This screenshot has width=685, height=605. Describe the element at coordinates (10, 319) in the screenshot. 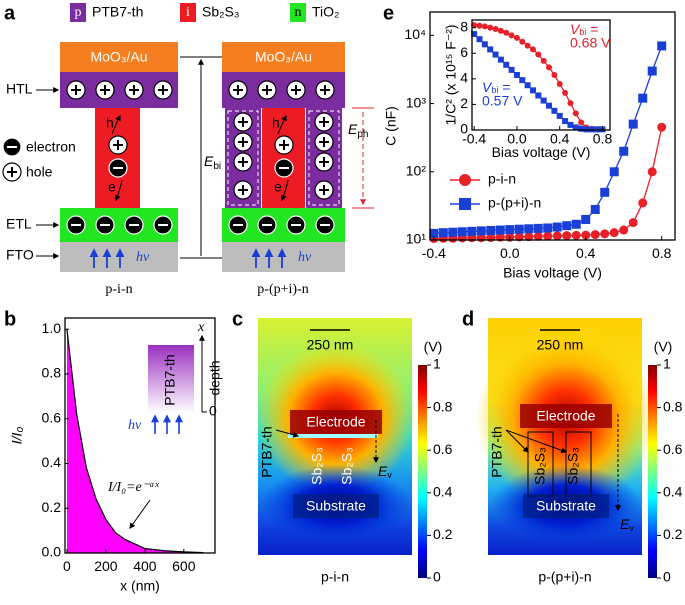

I see `label: b` at that location.